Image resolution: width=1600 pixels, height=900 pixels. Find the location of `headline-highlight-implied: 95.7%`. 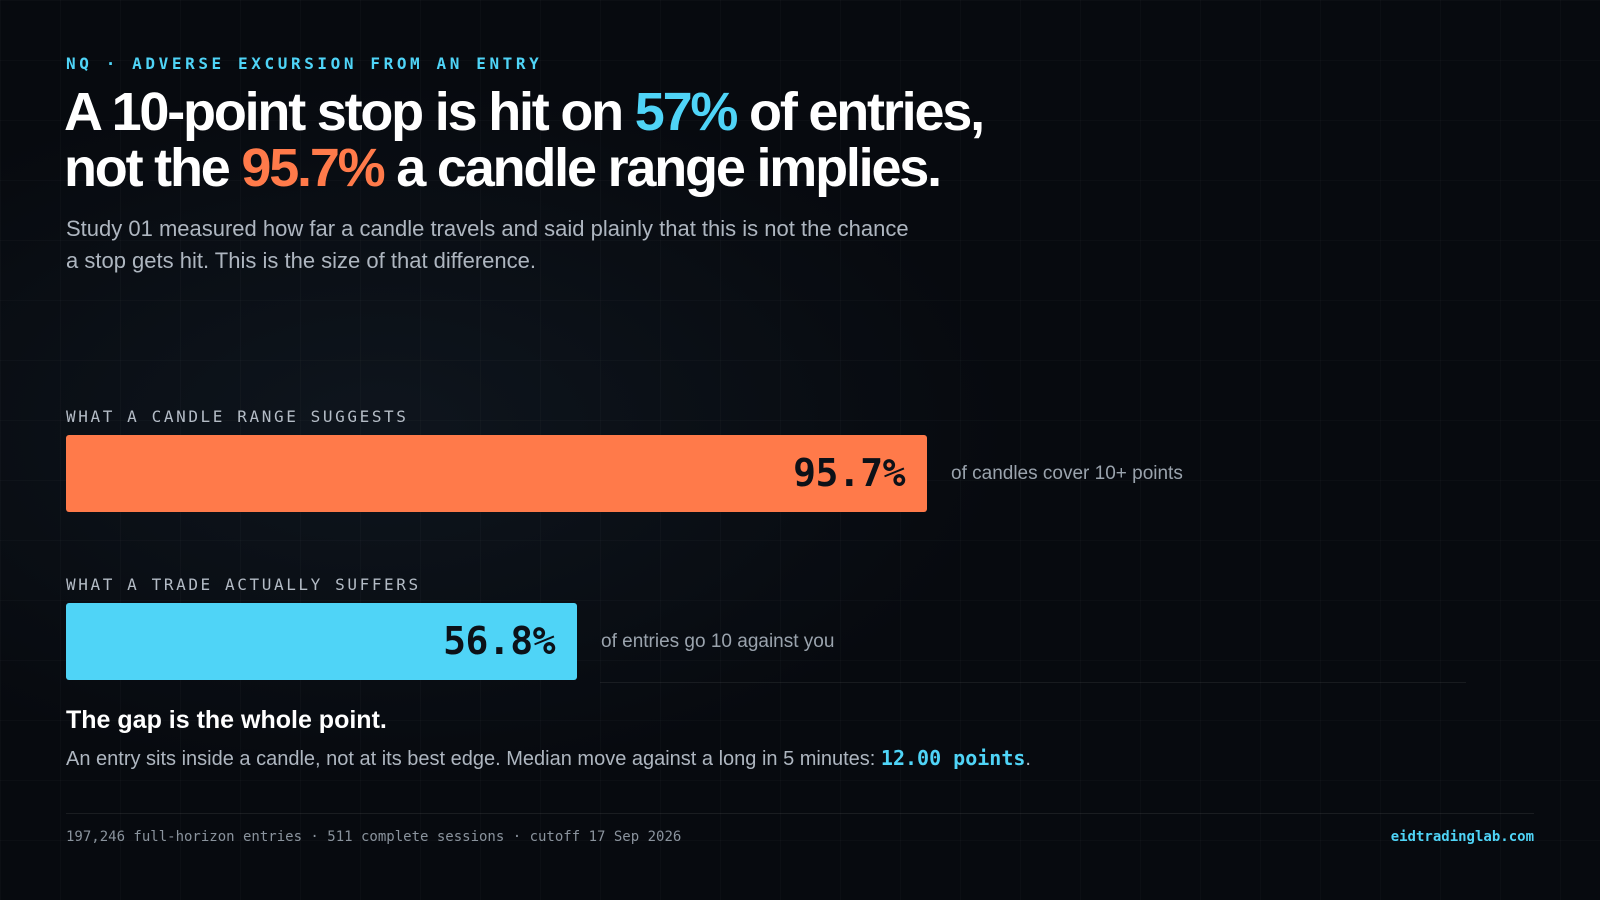

headline-highlight-implied: 95.7% is located at coordinates (313, 168).